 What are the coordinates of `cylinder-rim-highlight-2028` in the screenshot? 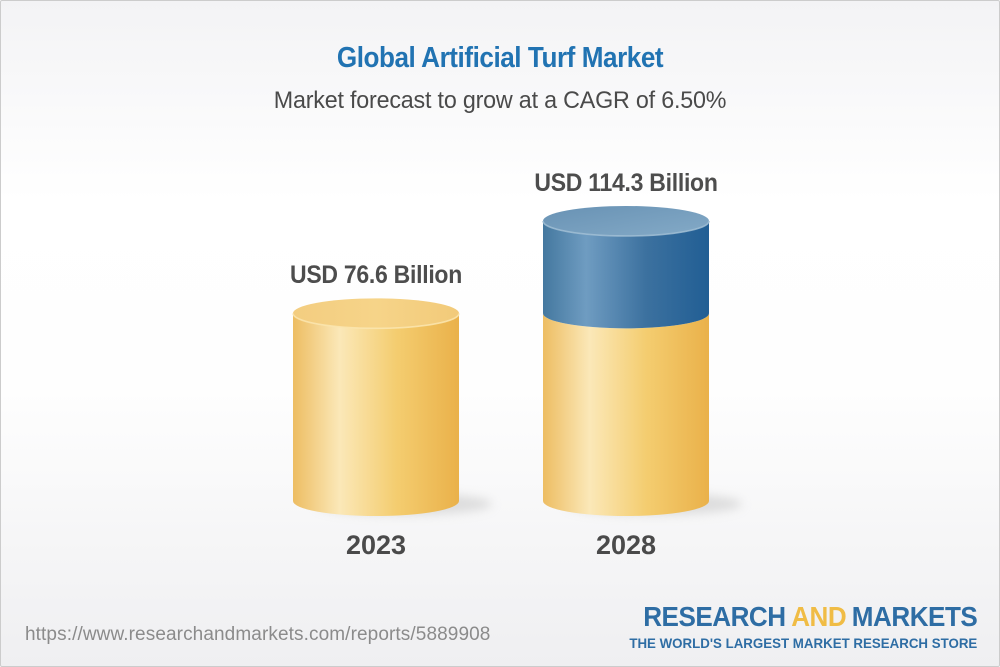 It's located at (626, 228).